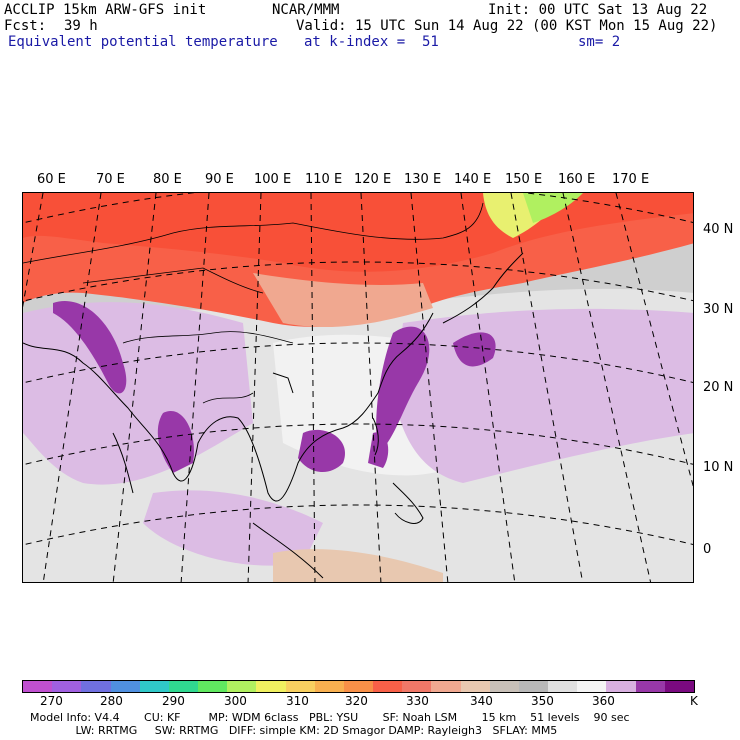 This screenshot has width=740, height=740. Describe the element at coordinates (524, 179) in the screenshot. I see `lon-label: 150 E` at that location.